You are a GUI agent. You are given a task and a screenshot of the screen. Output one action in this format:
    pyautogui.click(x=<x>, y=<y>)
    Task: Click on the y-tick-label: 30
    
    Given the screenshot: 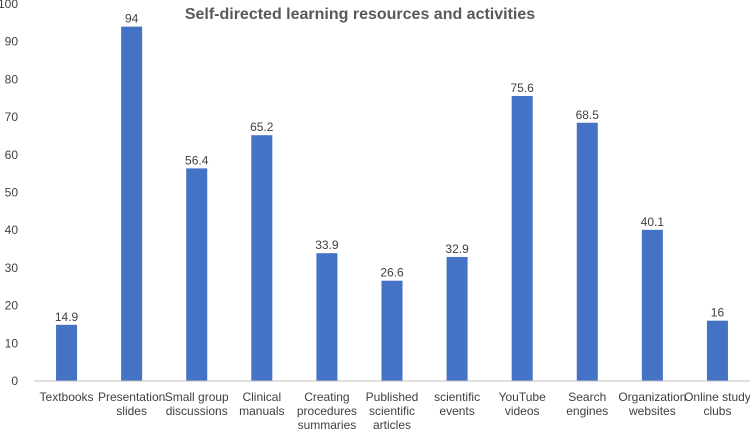 What is the action you would take?
    pyautogui.click(x=12, y=268)
    